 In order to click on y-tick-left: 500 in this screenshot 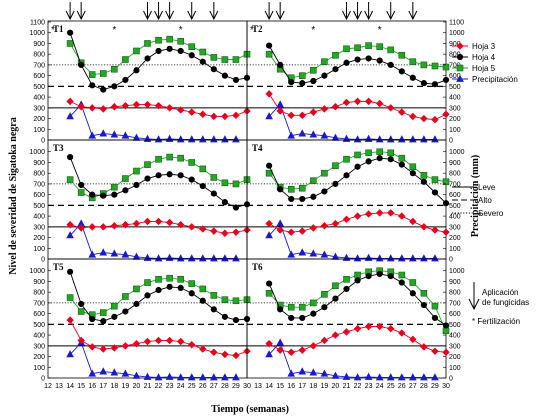, I will do `click(39, 325)`.